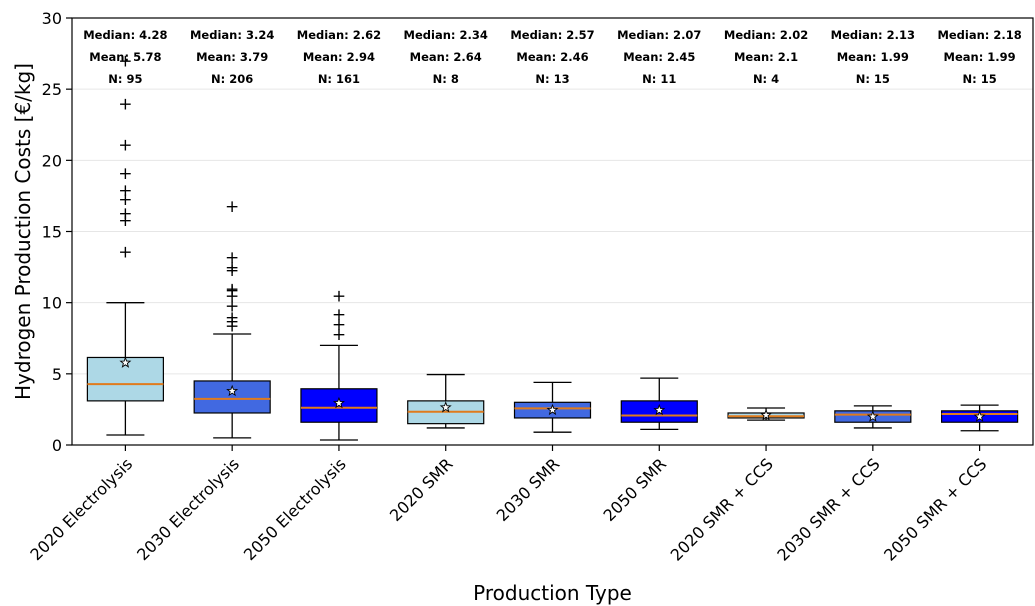 This screenshot has width=1035, height=606. What do you see at coordinates (188, 509) in the screenshot?
I see `x-tick-label: 2030 Electrolysis` at bounding box center [188, 509].